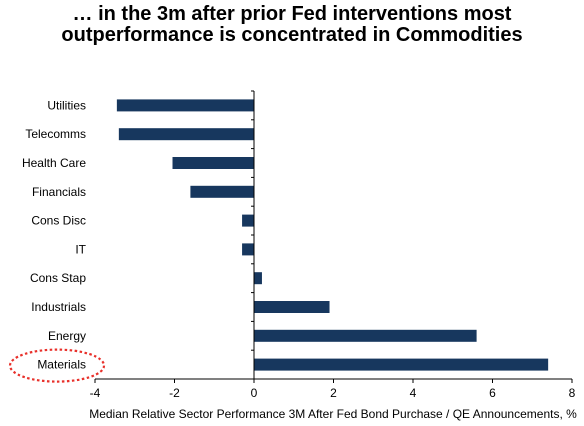 The image size is (584, 426). I want to click on bar-health-care, so click(213, 163).